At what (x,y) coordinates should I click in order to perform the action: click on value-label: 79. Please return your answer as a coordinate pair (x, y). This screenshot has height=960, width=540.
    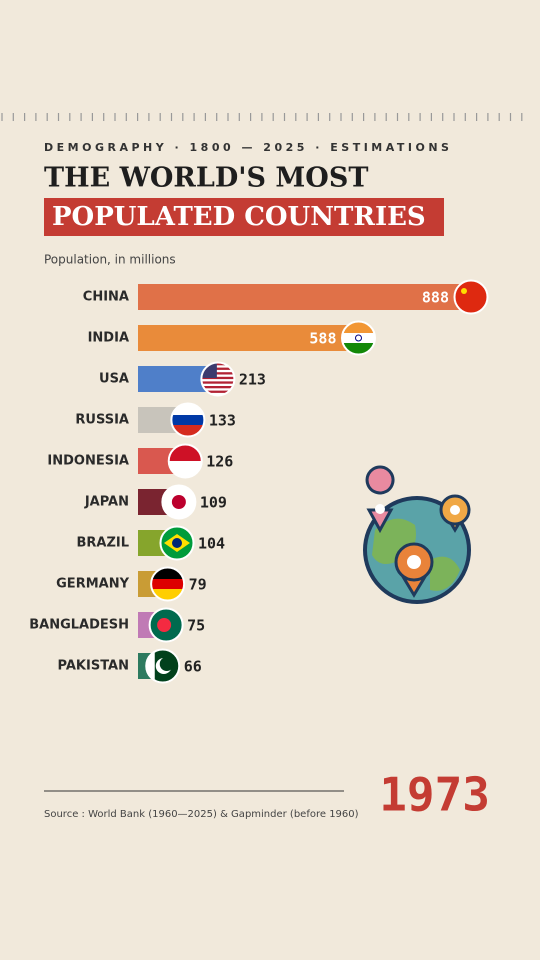
    Looking at the image, I should click on (198, 585).